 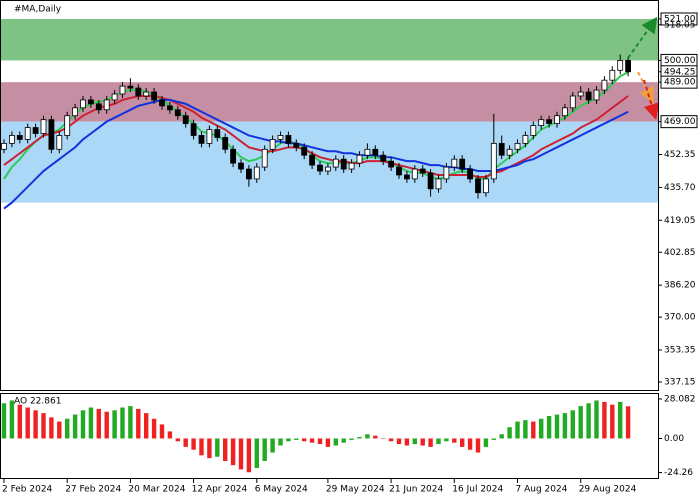 What do you see at coordinates (679, 122) in the screenshot?
I see `level-label-box` at bounding box center [679, 122].